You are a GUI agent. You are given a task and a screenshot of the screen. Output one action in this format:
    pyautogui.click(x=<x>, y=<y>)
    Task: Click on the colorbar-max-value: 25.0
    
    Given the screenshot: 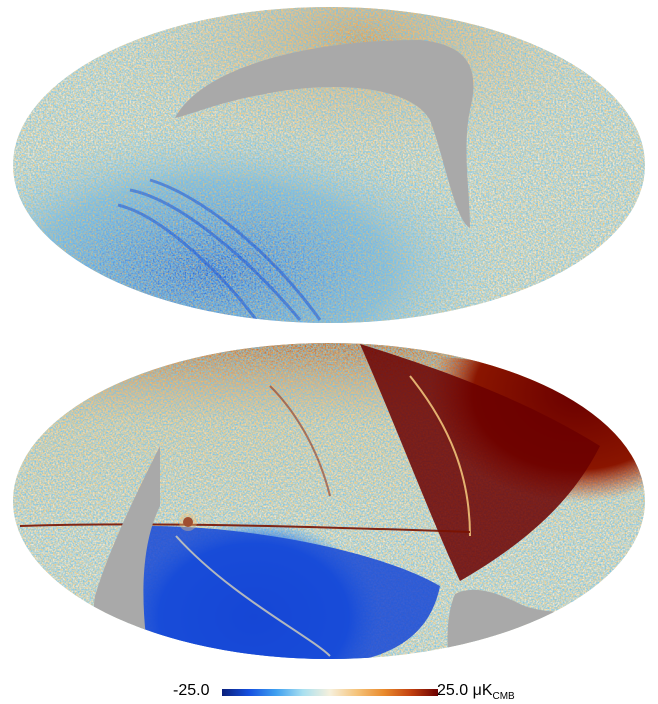 What is the action you would take?
    pyautogui.click(x=453, y=690)
    